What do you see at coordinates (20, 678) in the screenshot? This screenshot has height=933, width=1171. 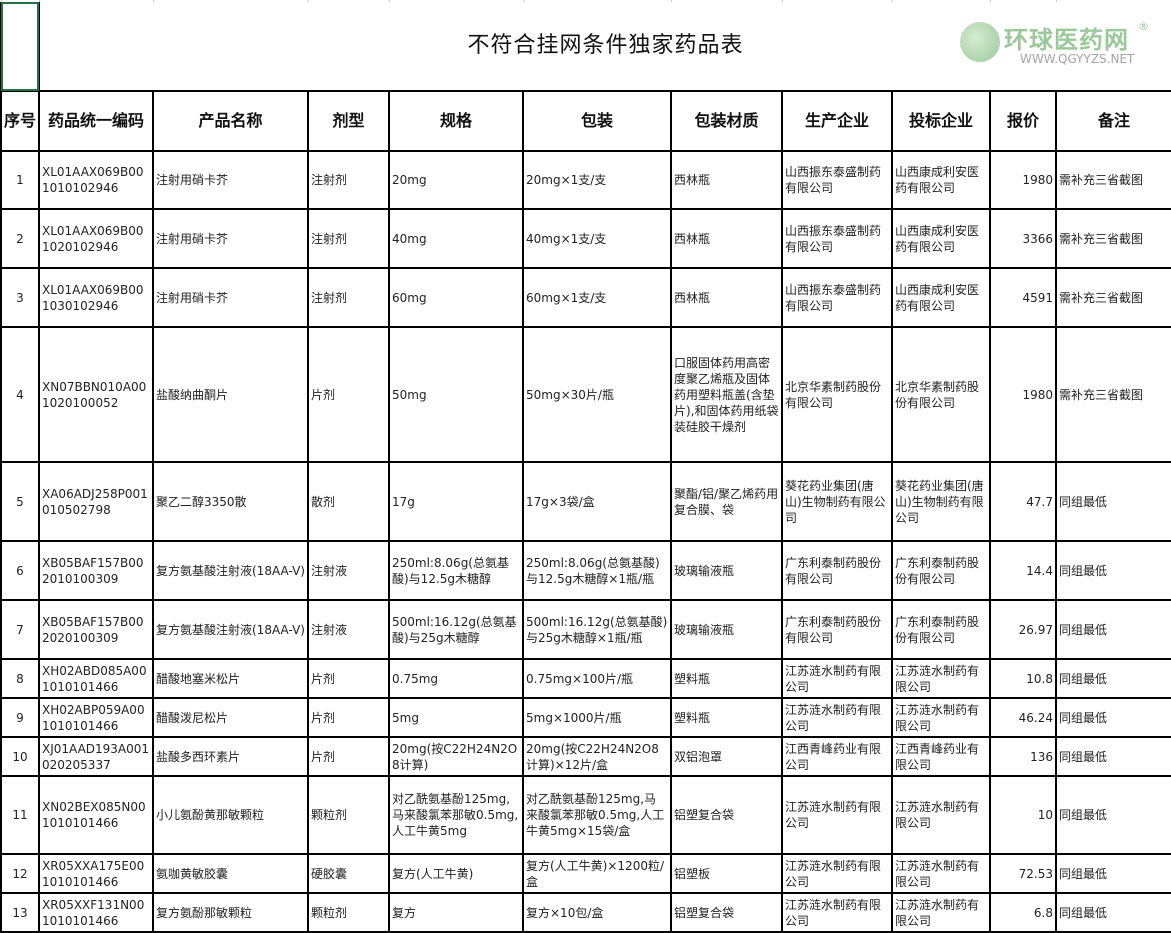 I see `cell-no: 8` at bounding box center [20, 678].